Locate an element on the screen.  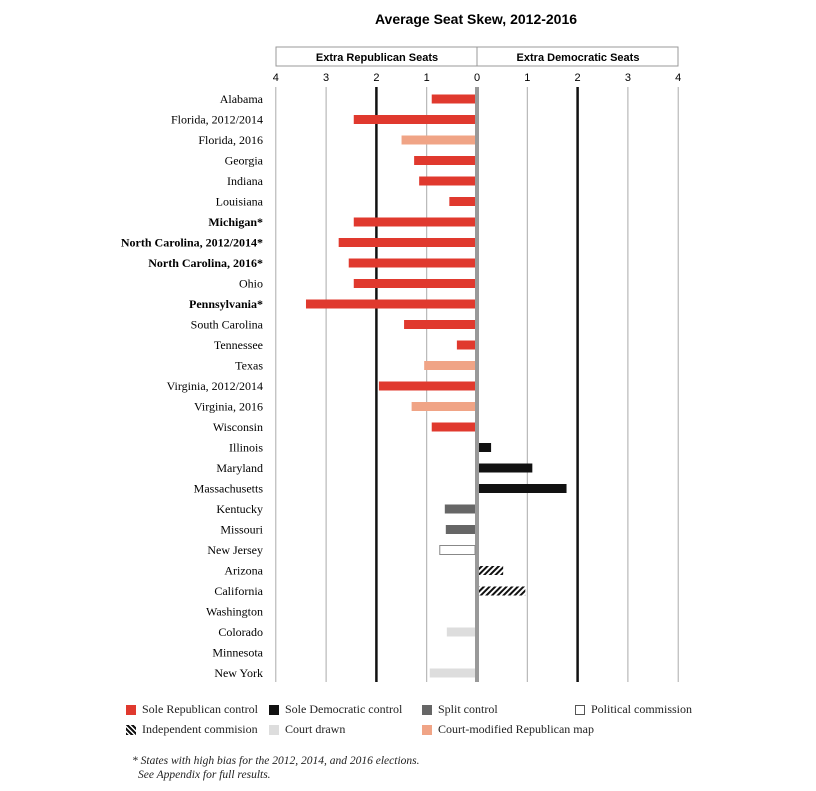
legend-item-split: Split control is located at coordinates (460, 709).